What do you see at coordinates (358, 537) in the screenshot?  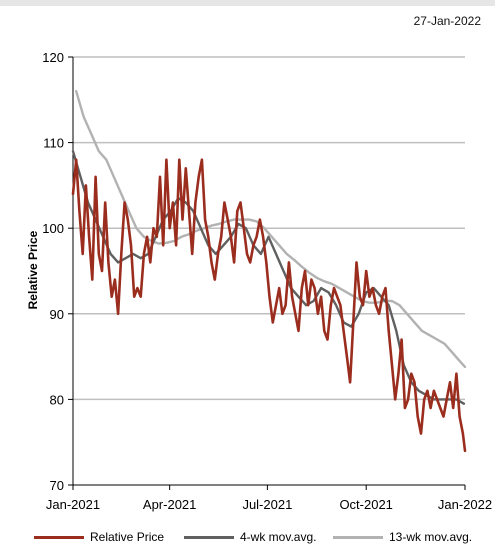 I see `legend-swatch-13wk` at bounding box center [358, 537].